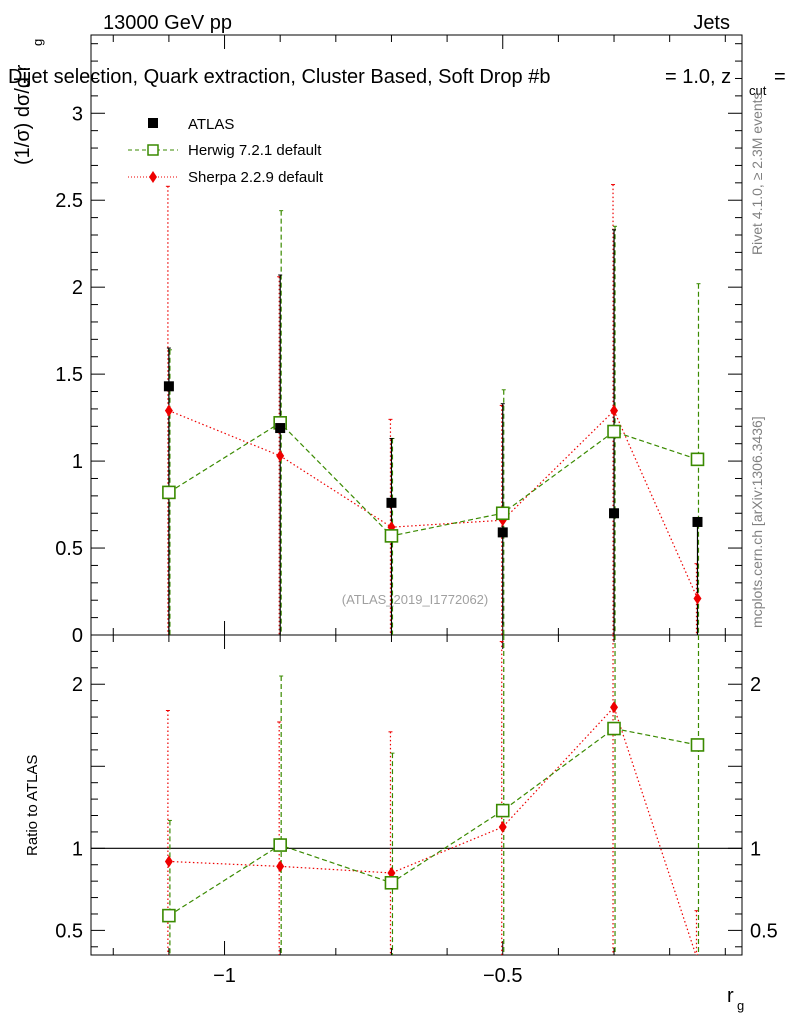 Image resolution: width=786 pixels, height=1024 pixels. What do you see at coordinates (37, 42) in the screenshot?
I see `main-ylabel-sub: g` at bounding box center [37, 42].